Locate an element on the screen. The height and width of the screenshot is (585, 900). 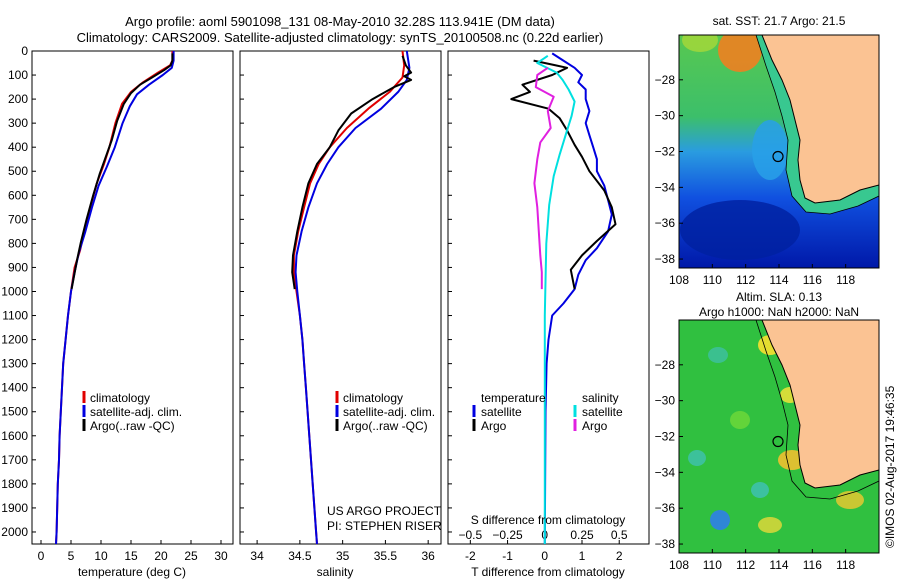
legend-header-salinity: salinity is located at coordinates (600, 398).